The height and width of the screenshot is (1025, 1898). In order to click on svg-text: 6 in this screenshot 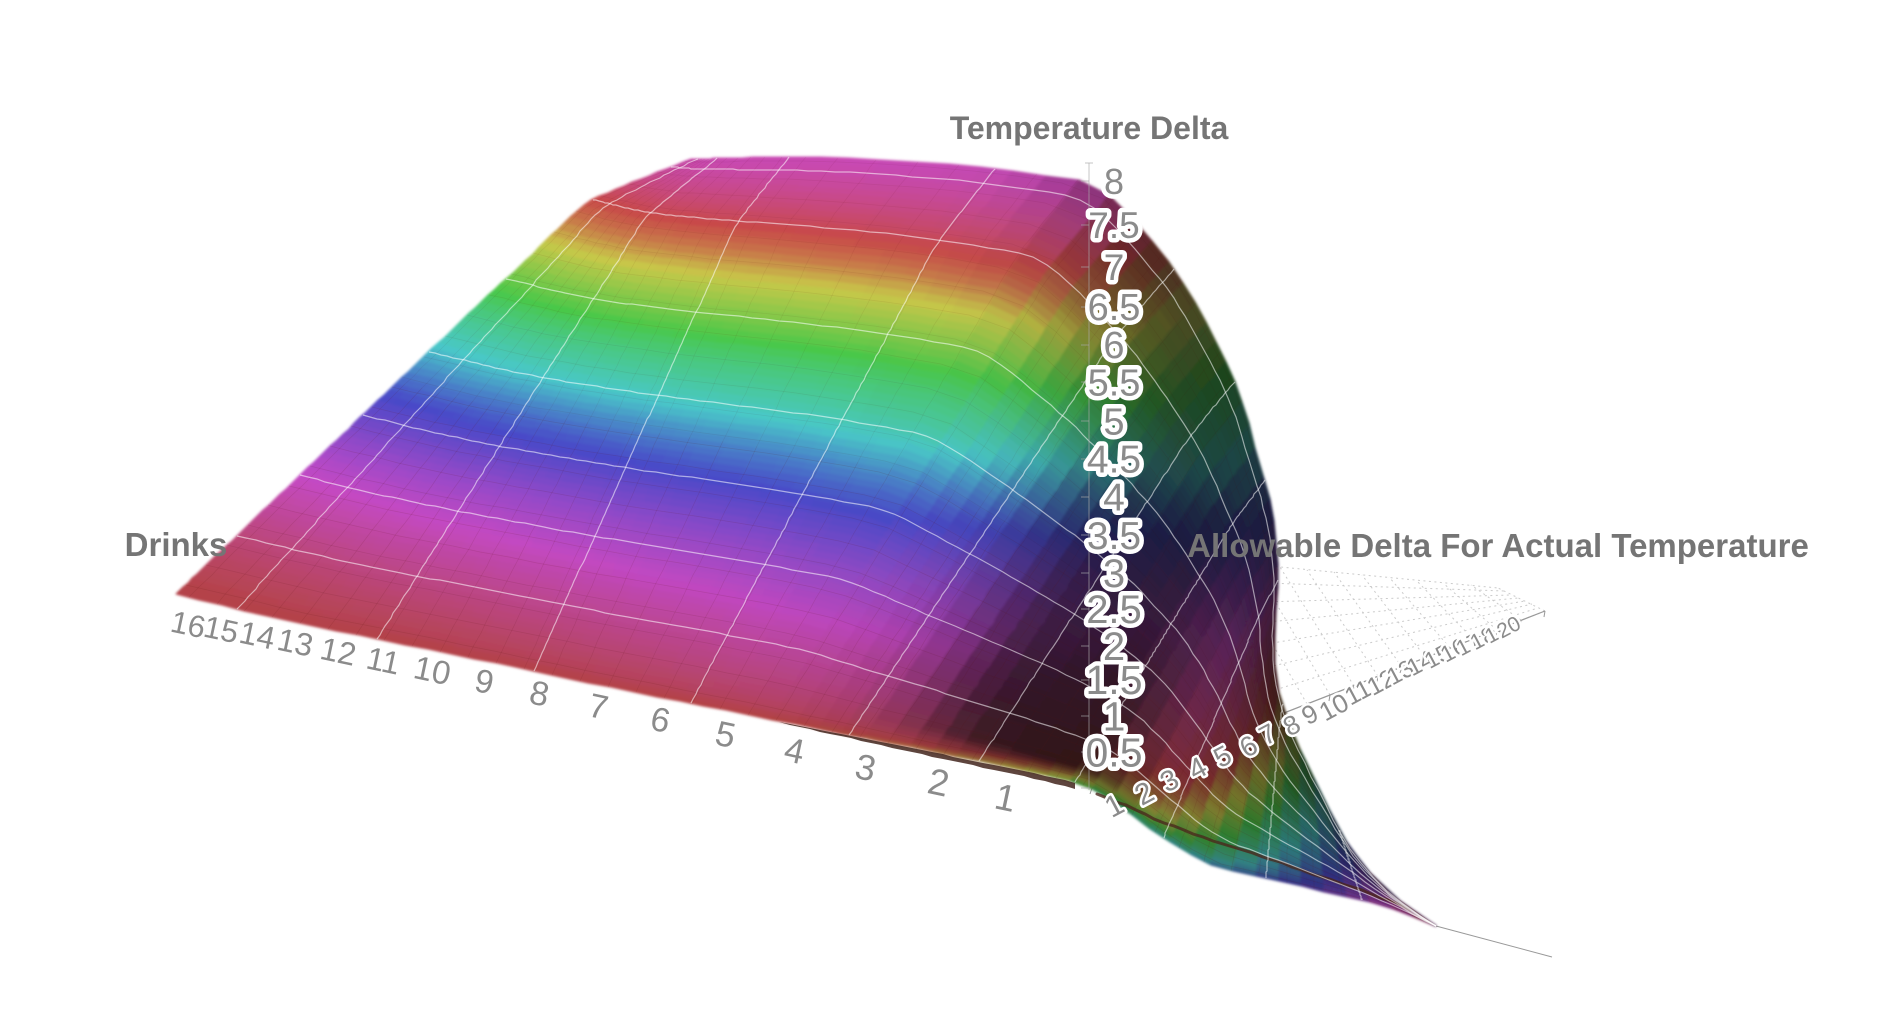, I will do `click(1113, 346)`.